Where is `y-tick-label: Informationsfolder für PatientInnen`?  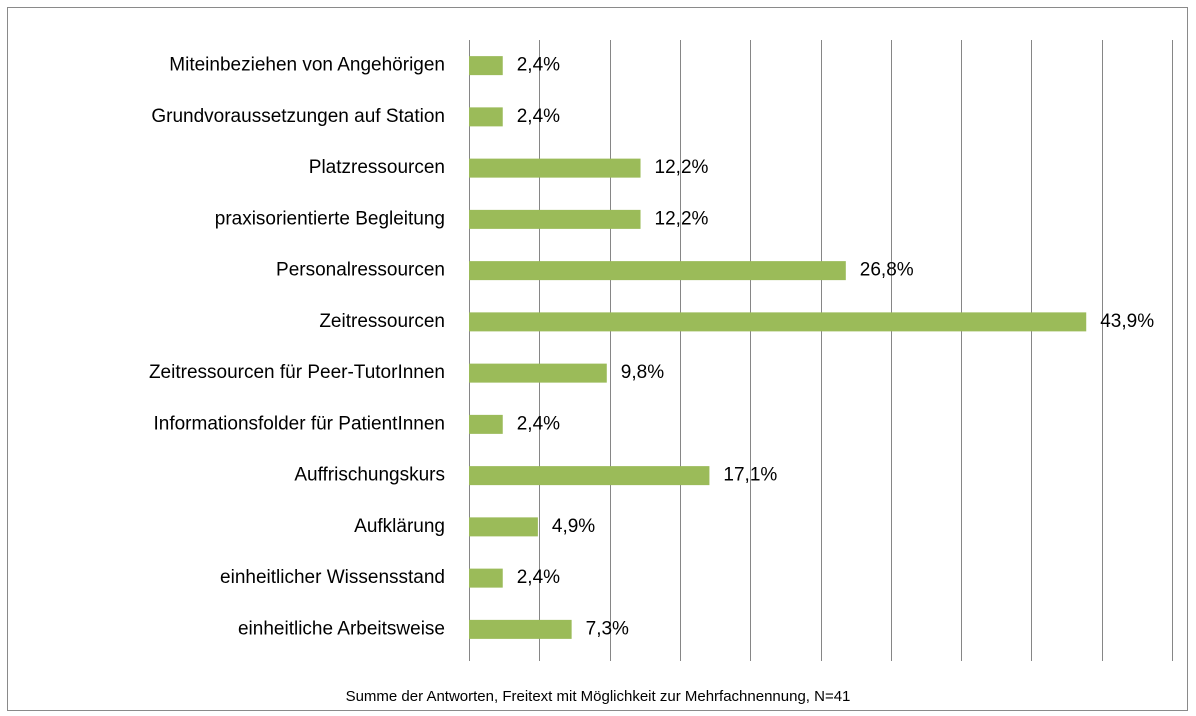 y-tick-label: Informationsfolder für PatientInnen is located at coordinates (299, 423).